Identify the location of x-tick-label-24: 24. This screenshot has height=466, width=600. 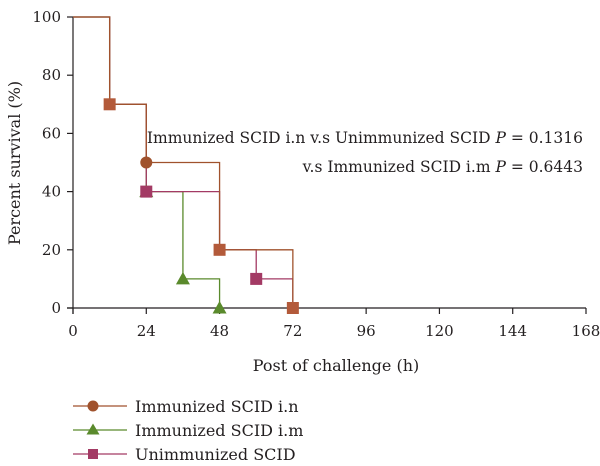
(146, 331).